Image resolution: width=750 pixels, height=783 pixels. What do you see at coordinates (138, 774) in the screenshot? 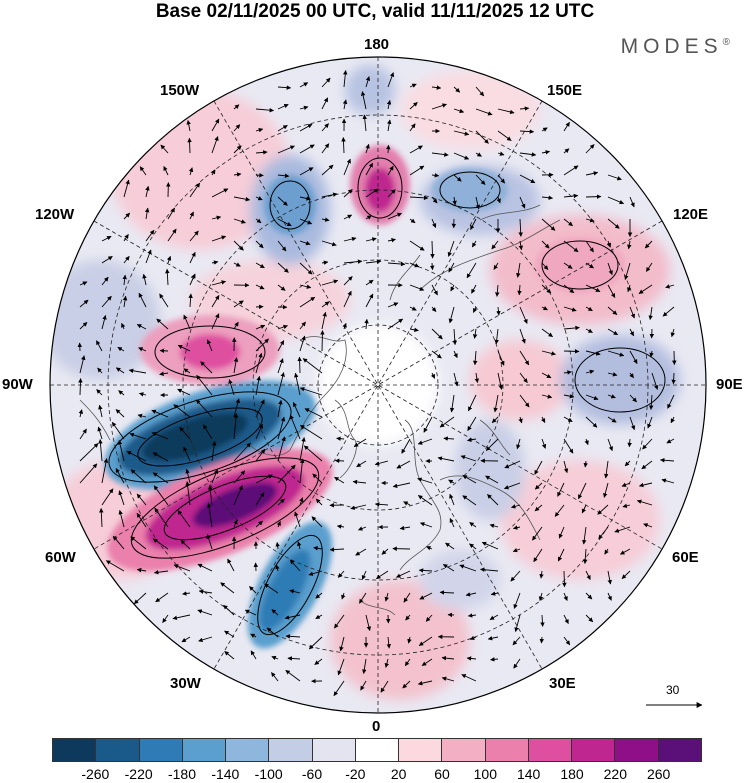
I see `colorbar-tick-label: -220` at bounding box center [138, 774].